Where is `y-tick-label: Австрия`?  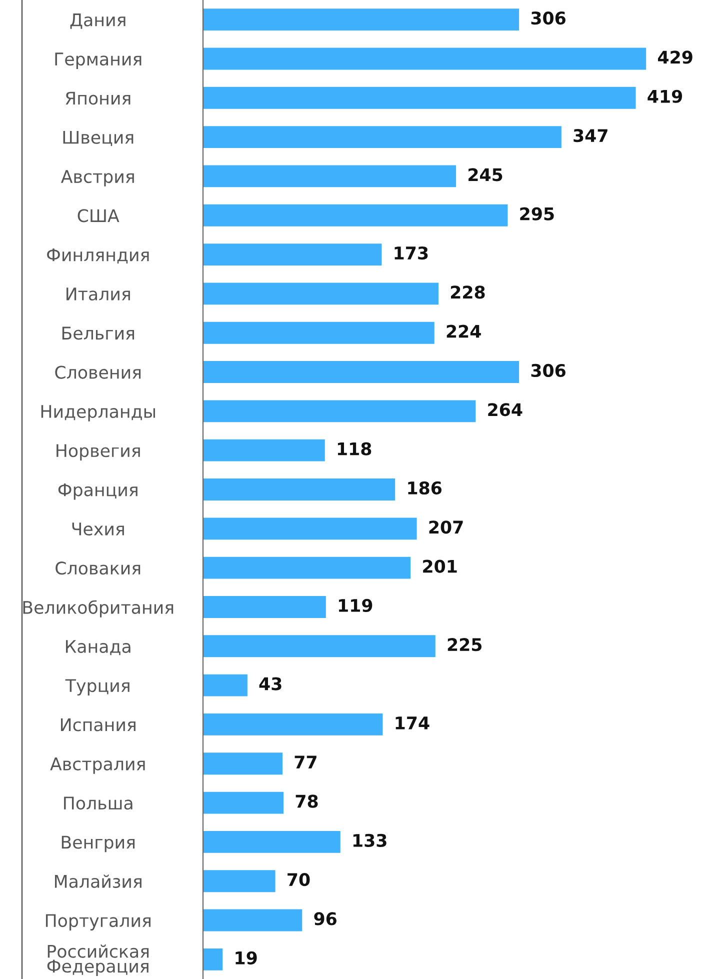 y-tick-label: Австрия is located at coordinates (97, 178).